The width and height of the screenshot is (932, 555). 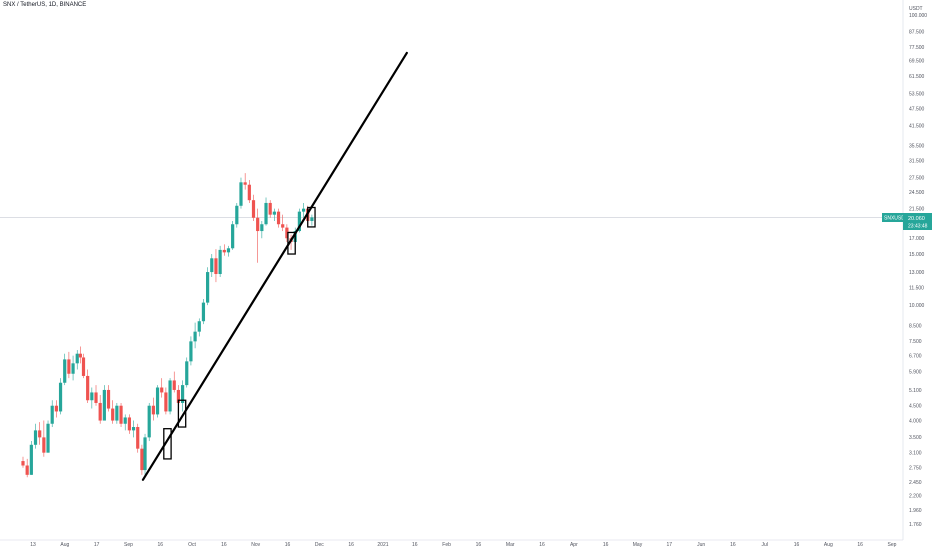 What do you see at coordinates (915, 438) in the screenshot?
I see `price-tick: 3.500` at bounding box center [915, 438].